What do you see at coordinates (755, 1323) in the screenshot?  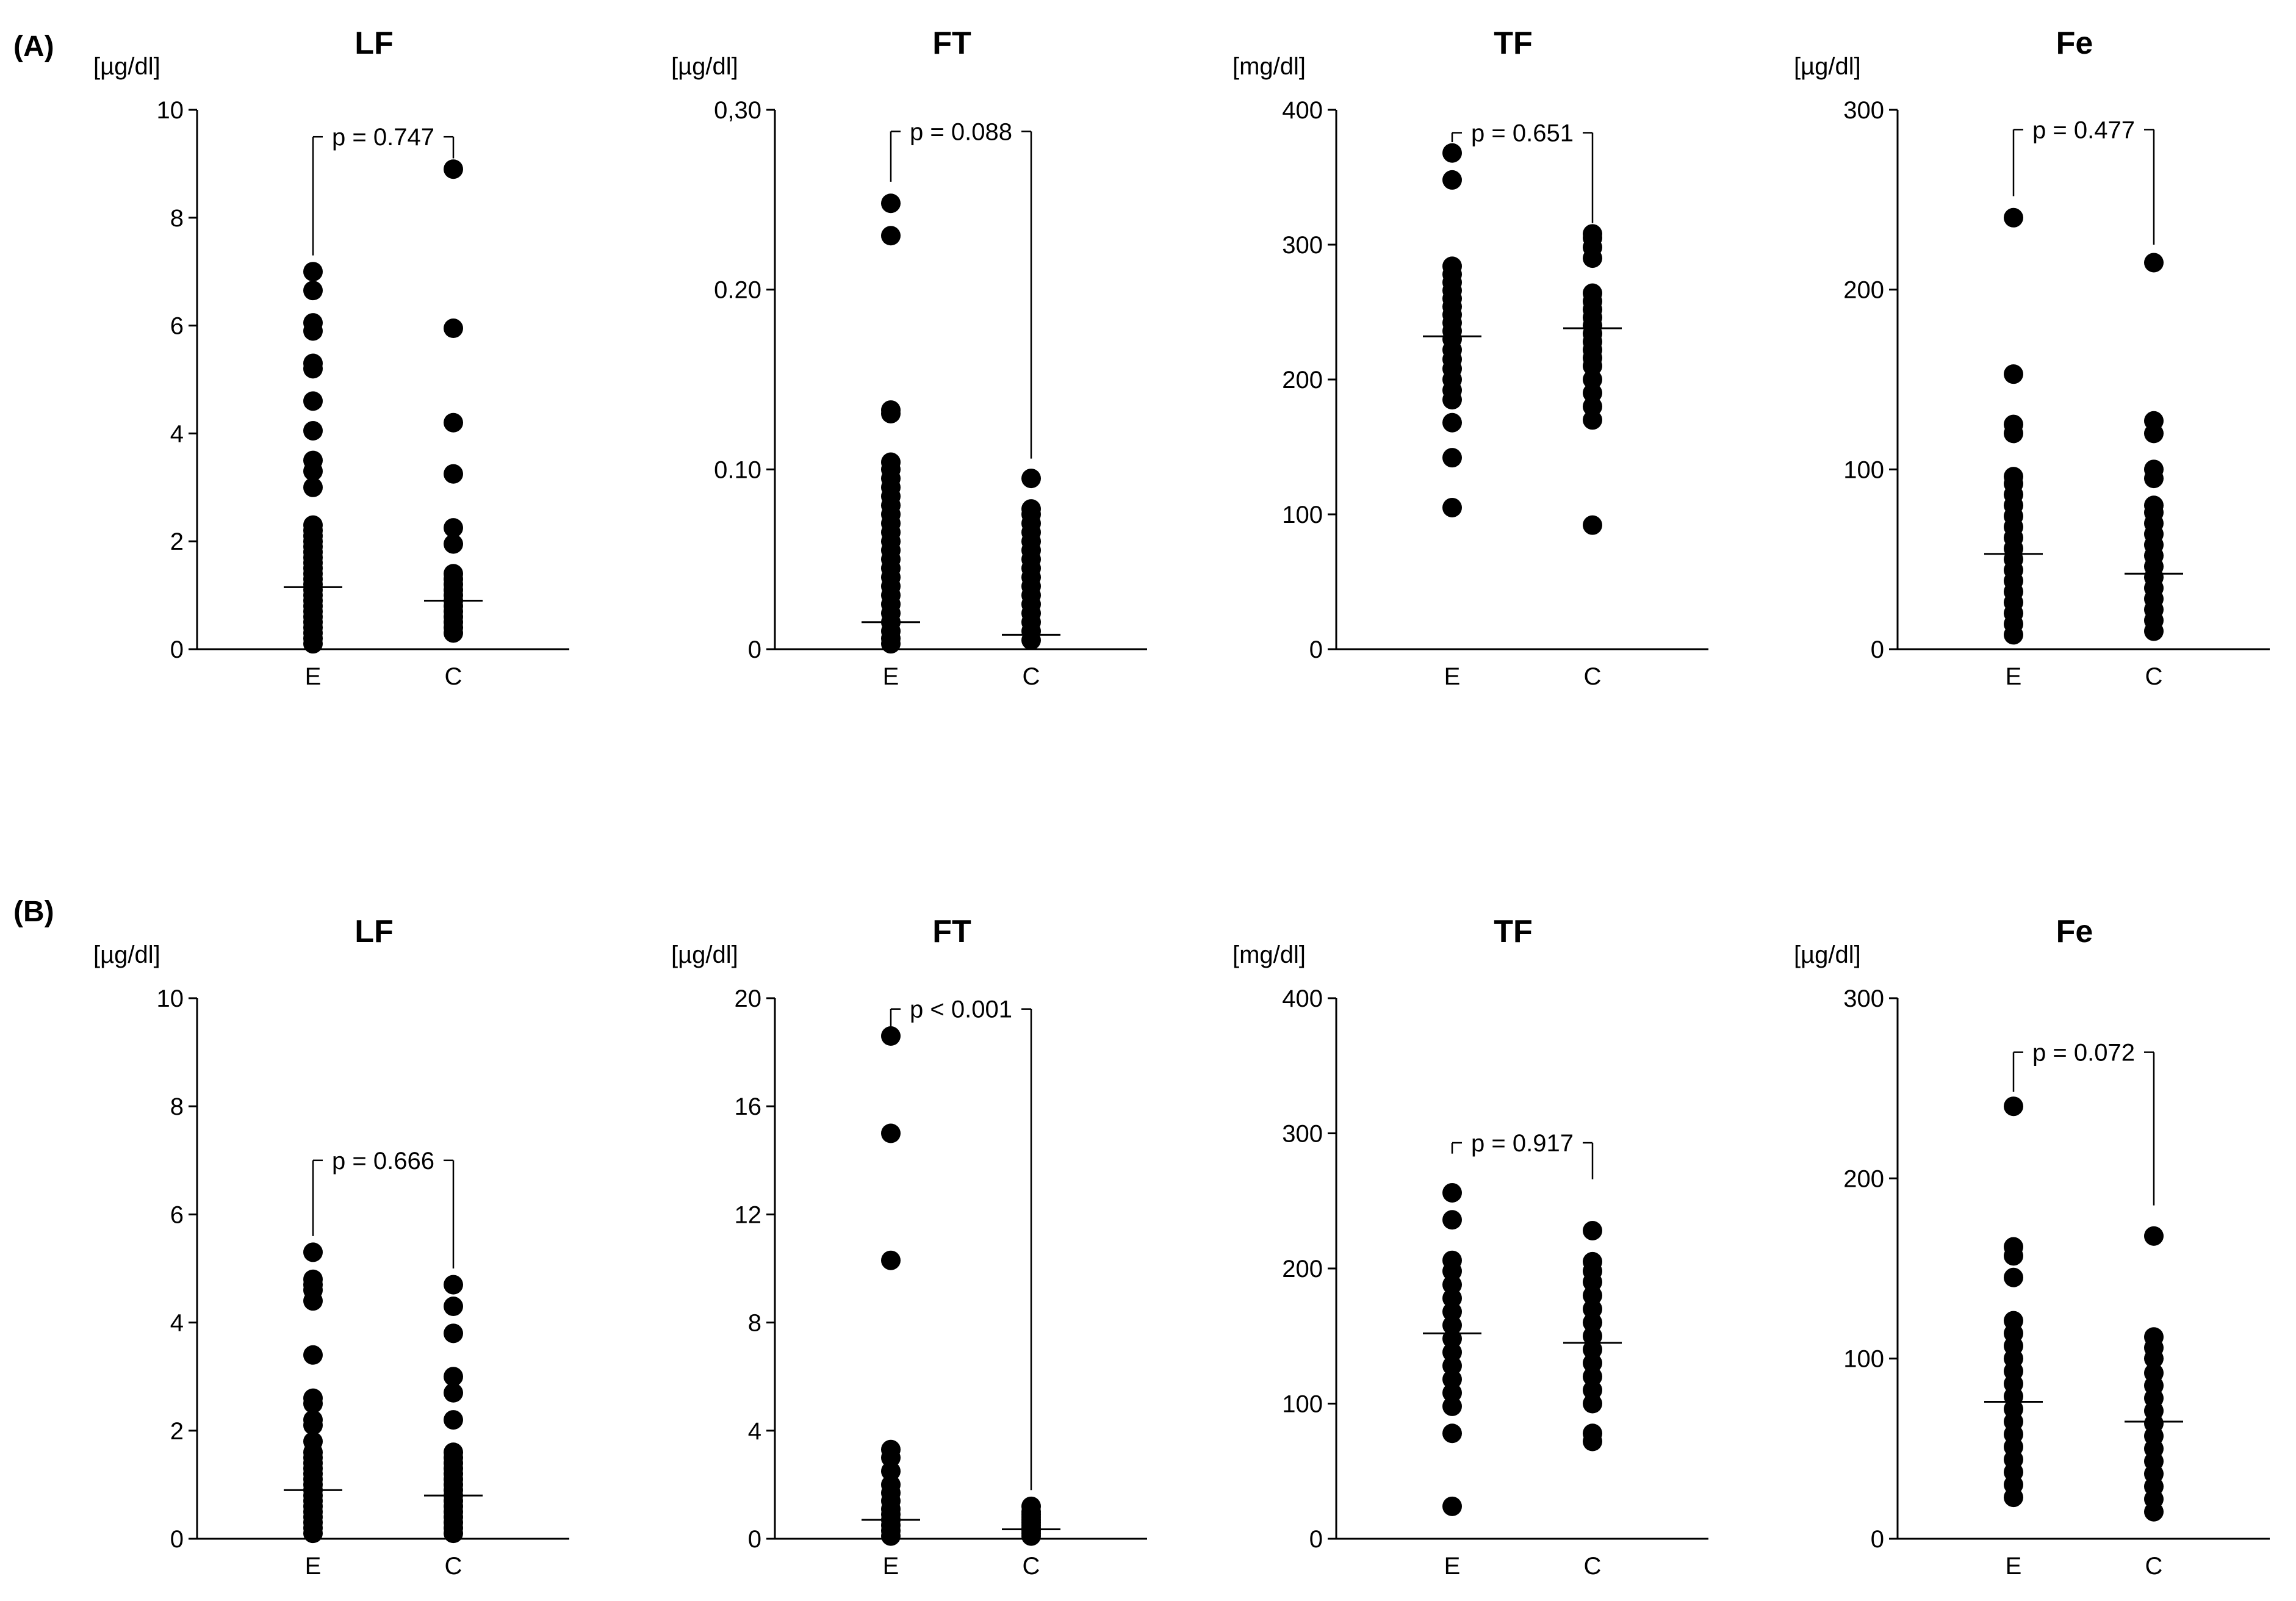 I see `y-tick-label: 8` at bounding box center [755, 1323].